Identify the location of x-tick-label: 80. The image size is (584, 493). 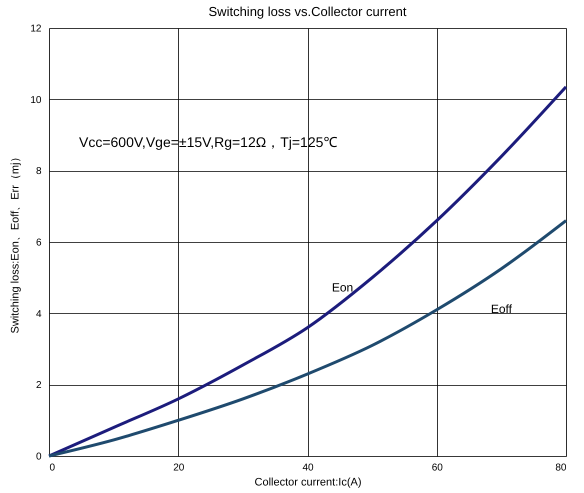
(561, 468).